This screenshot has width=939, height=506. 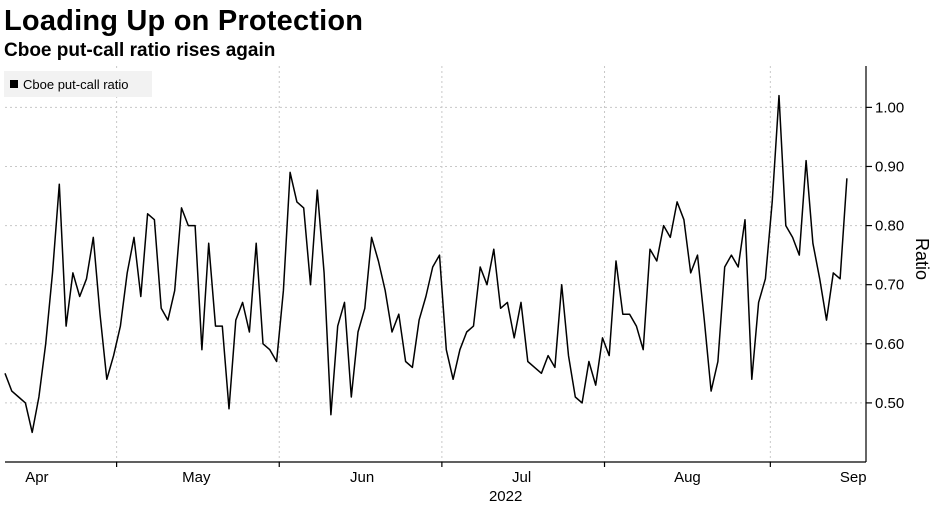 What do you see at coordinates (889, 403) in the screenshot?
I see `y-tick-label: 0.50` at bounding box center [889, 403].